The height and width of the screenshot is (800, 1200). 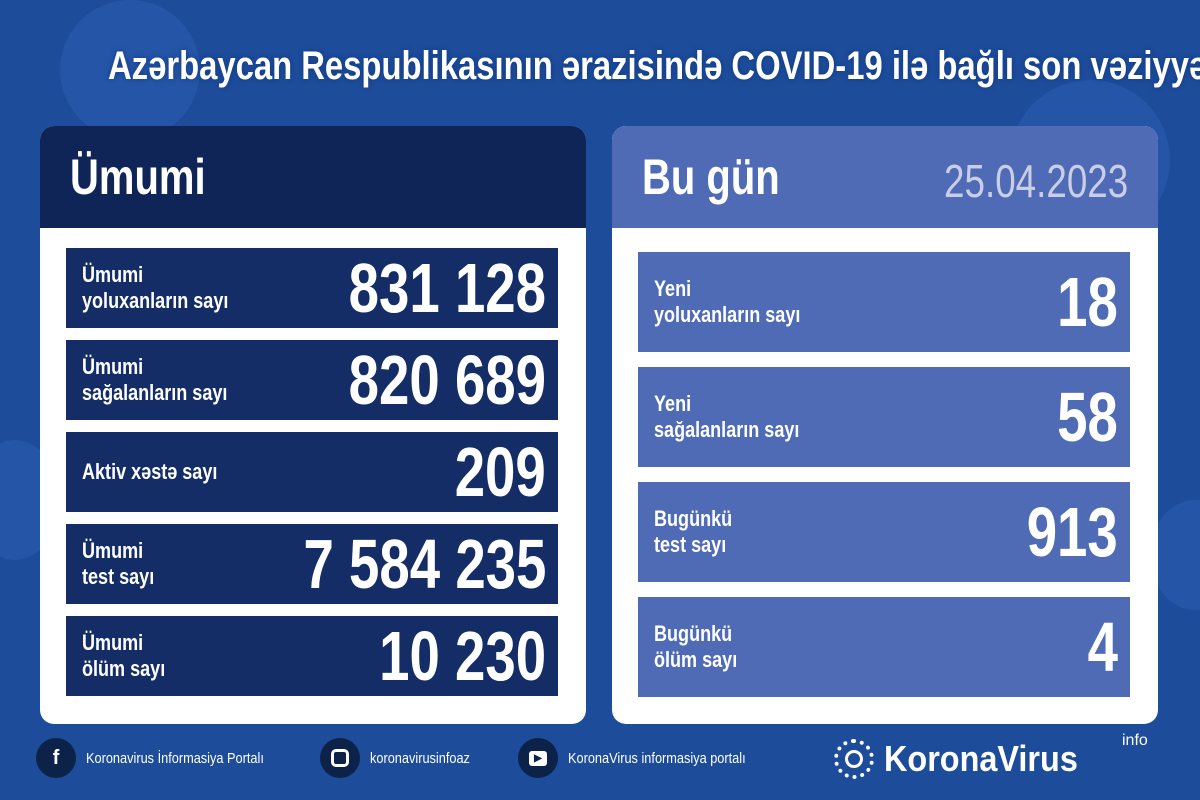 I want to click on total-heading: Ümumi, so click(x=138, y=177).